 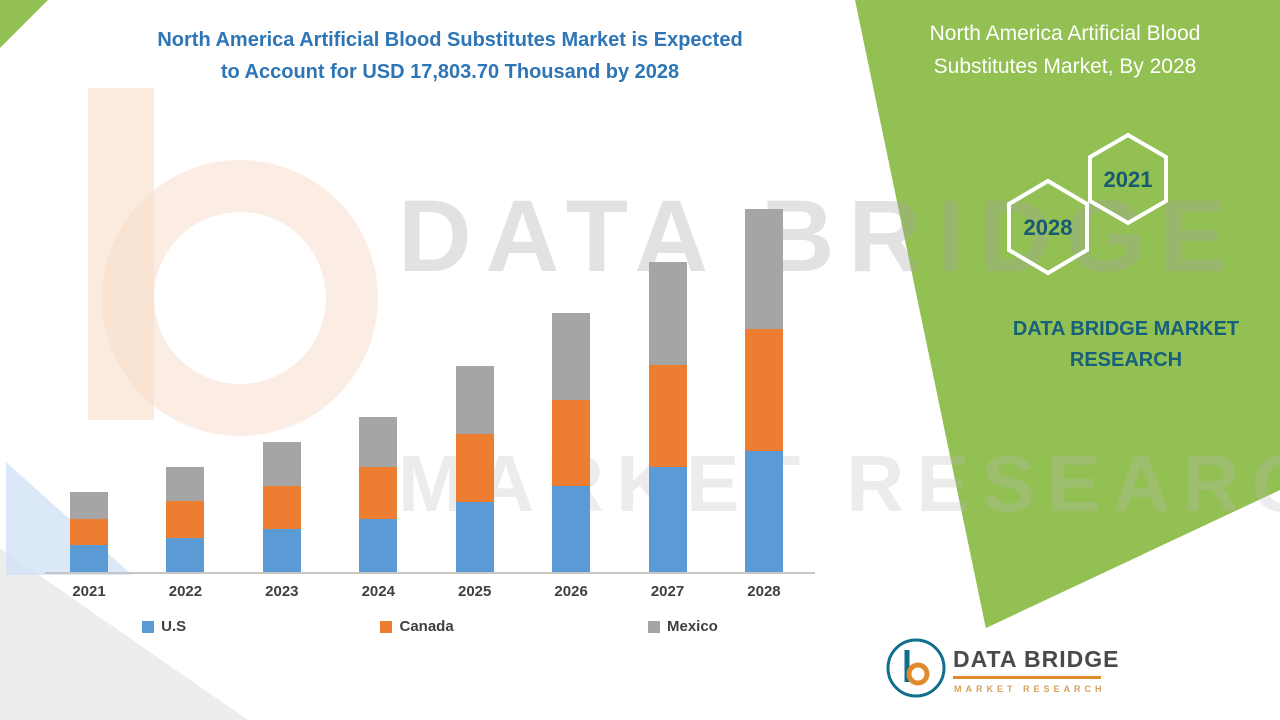 What do you see at coordinates (1027, 677) in the screenshot?
I see `logo-rule` at bounding box center [1027, 677].